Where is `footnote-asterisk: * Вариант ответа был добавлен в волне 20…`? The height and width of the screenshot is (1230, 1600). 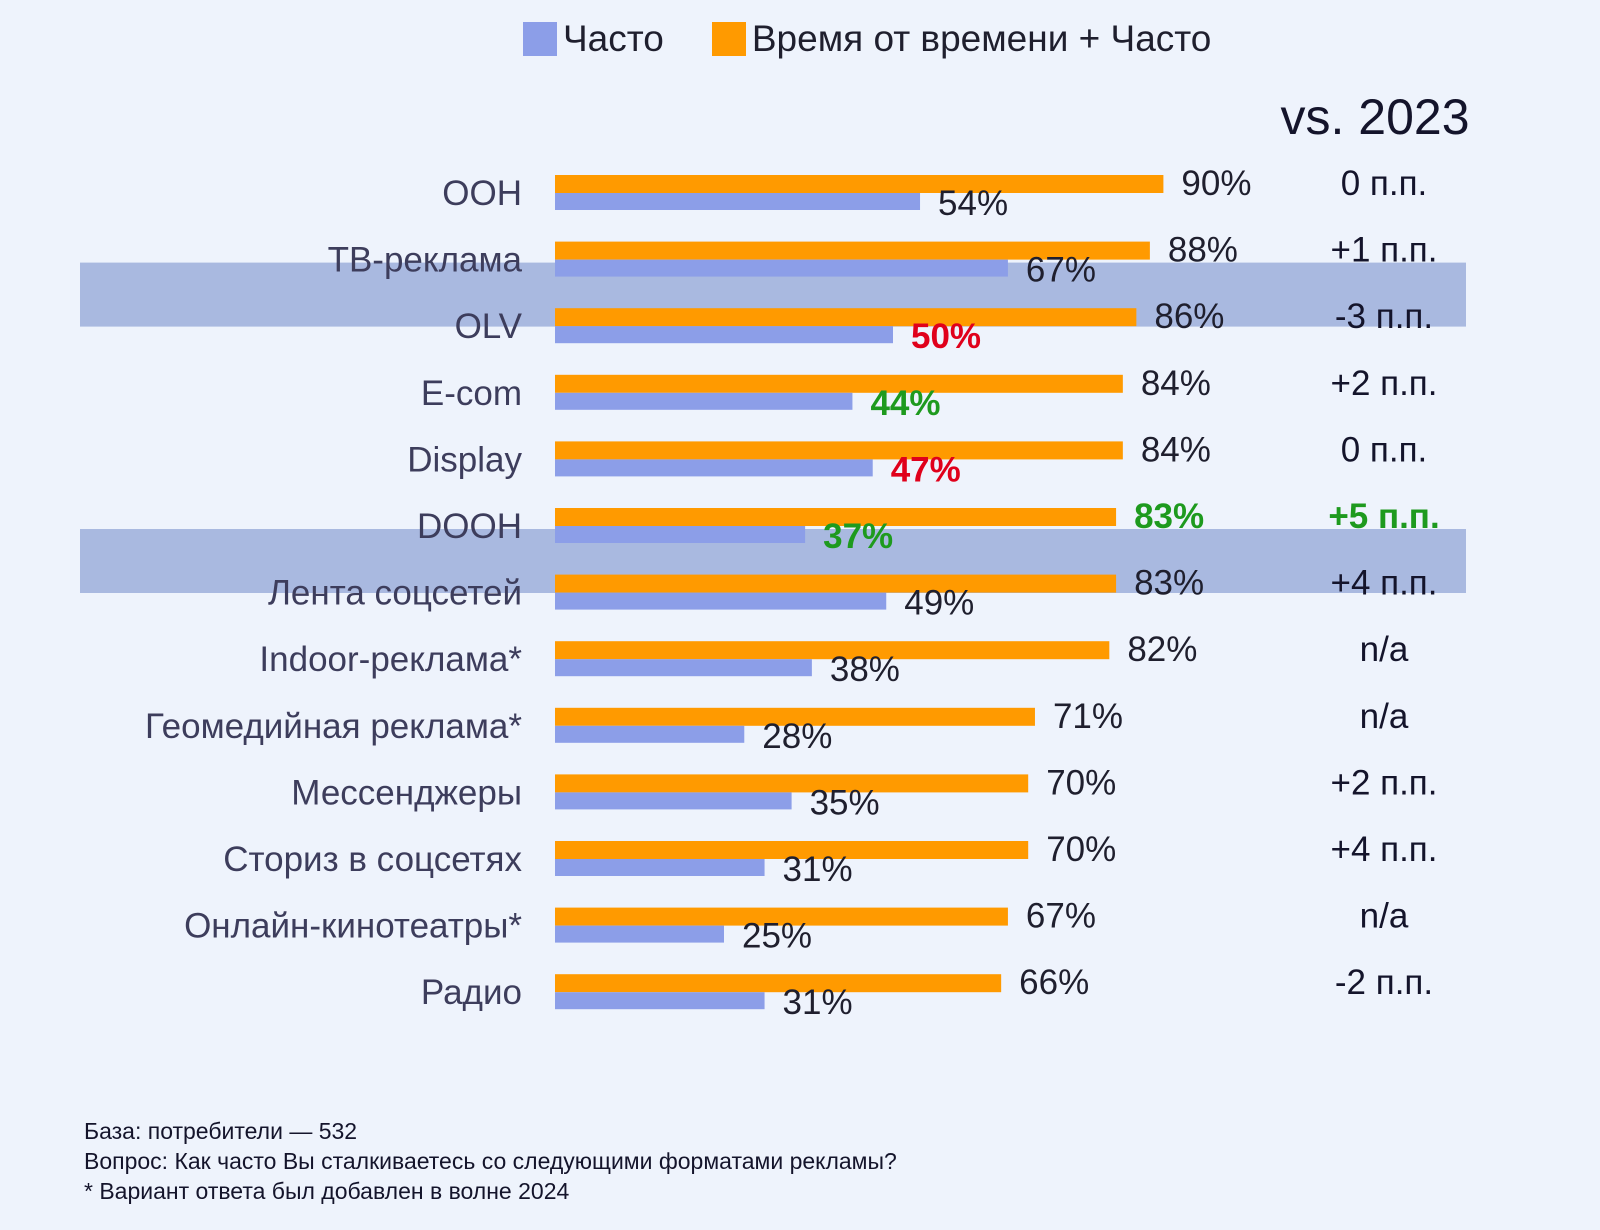 footnote-asterisk: * Вариант ответа был добавлен в волне 20… is located at coordinates (327, 1191).